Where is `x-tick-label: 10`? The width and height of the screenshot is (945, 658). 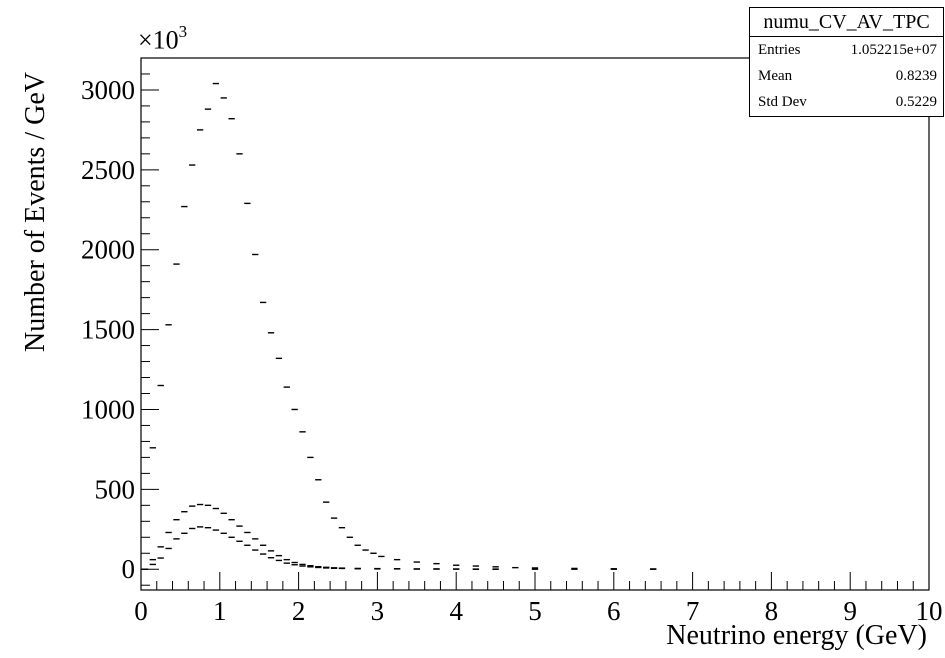 x-tick-label: 10 is located at coordinates (929, 611).